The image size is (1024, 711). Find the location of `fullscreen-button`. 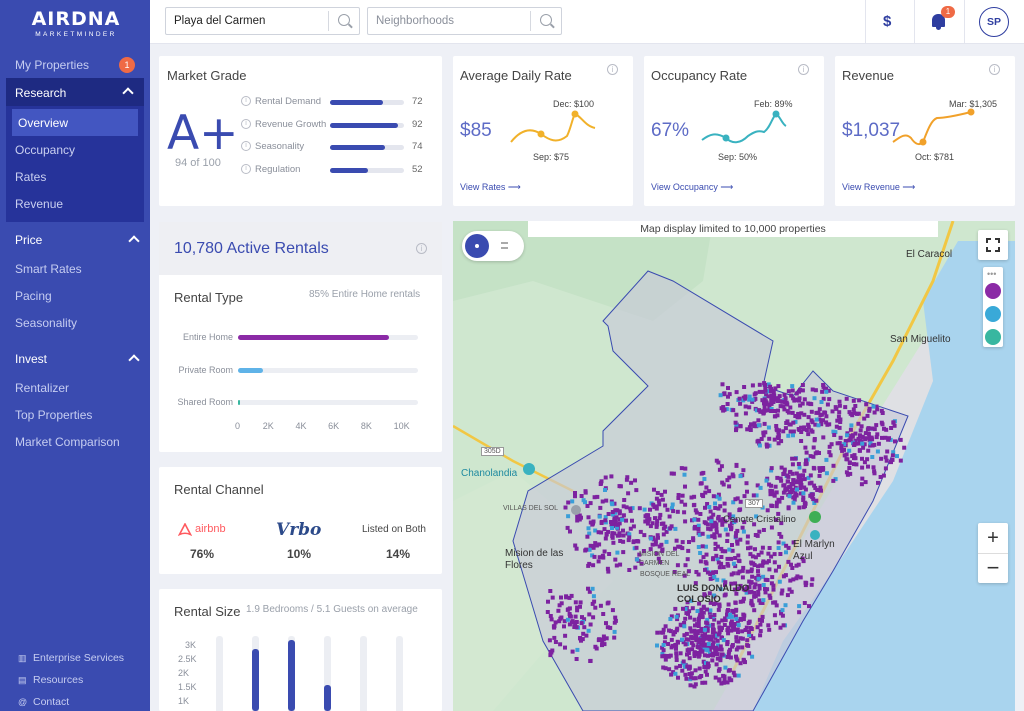

fullscreen-button is located at coordinates (993, 245).